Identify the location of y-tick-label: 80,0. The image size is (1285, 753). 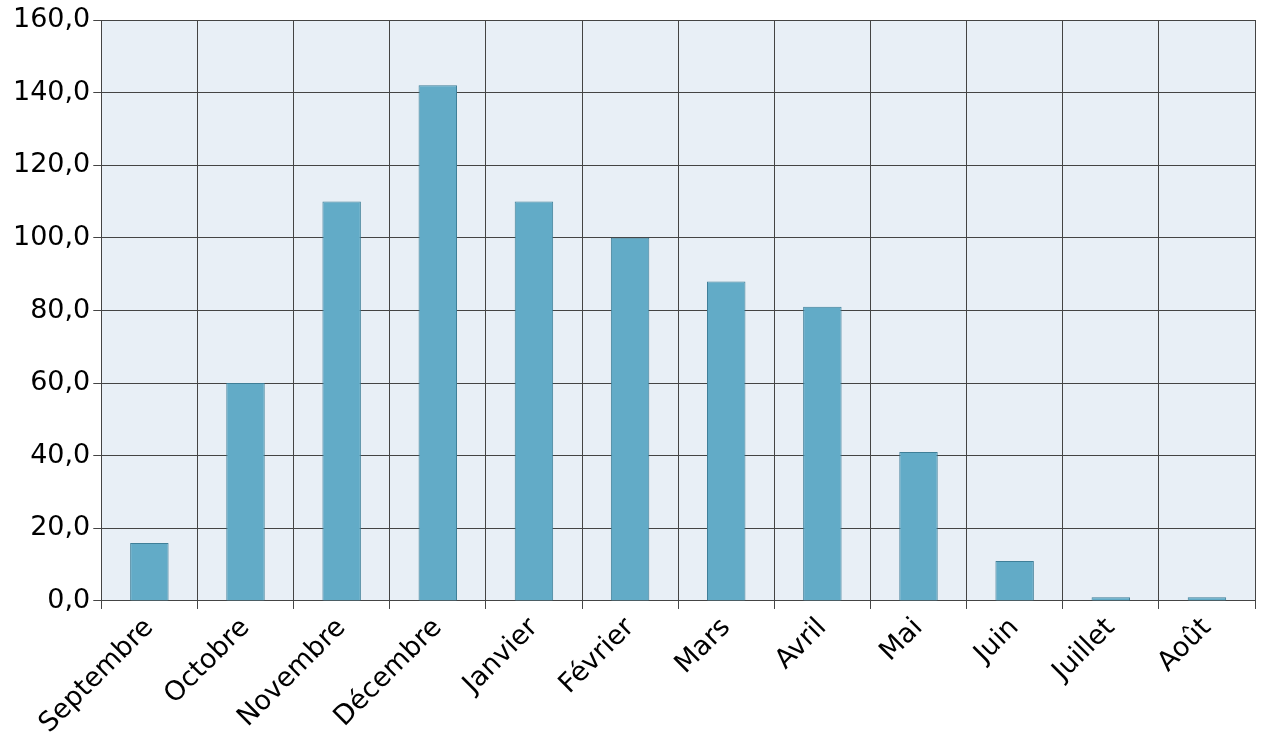
(60, 308).